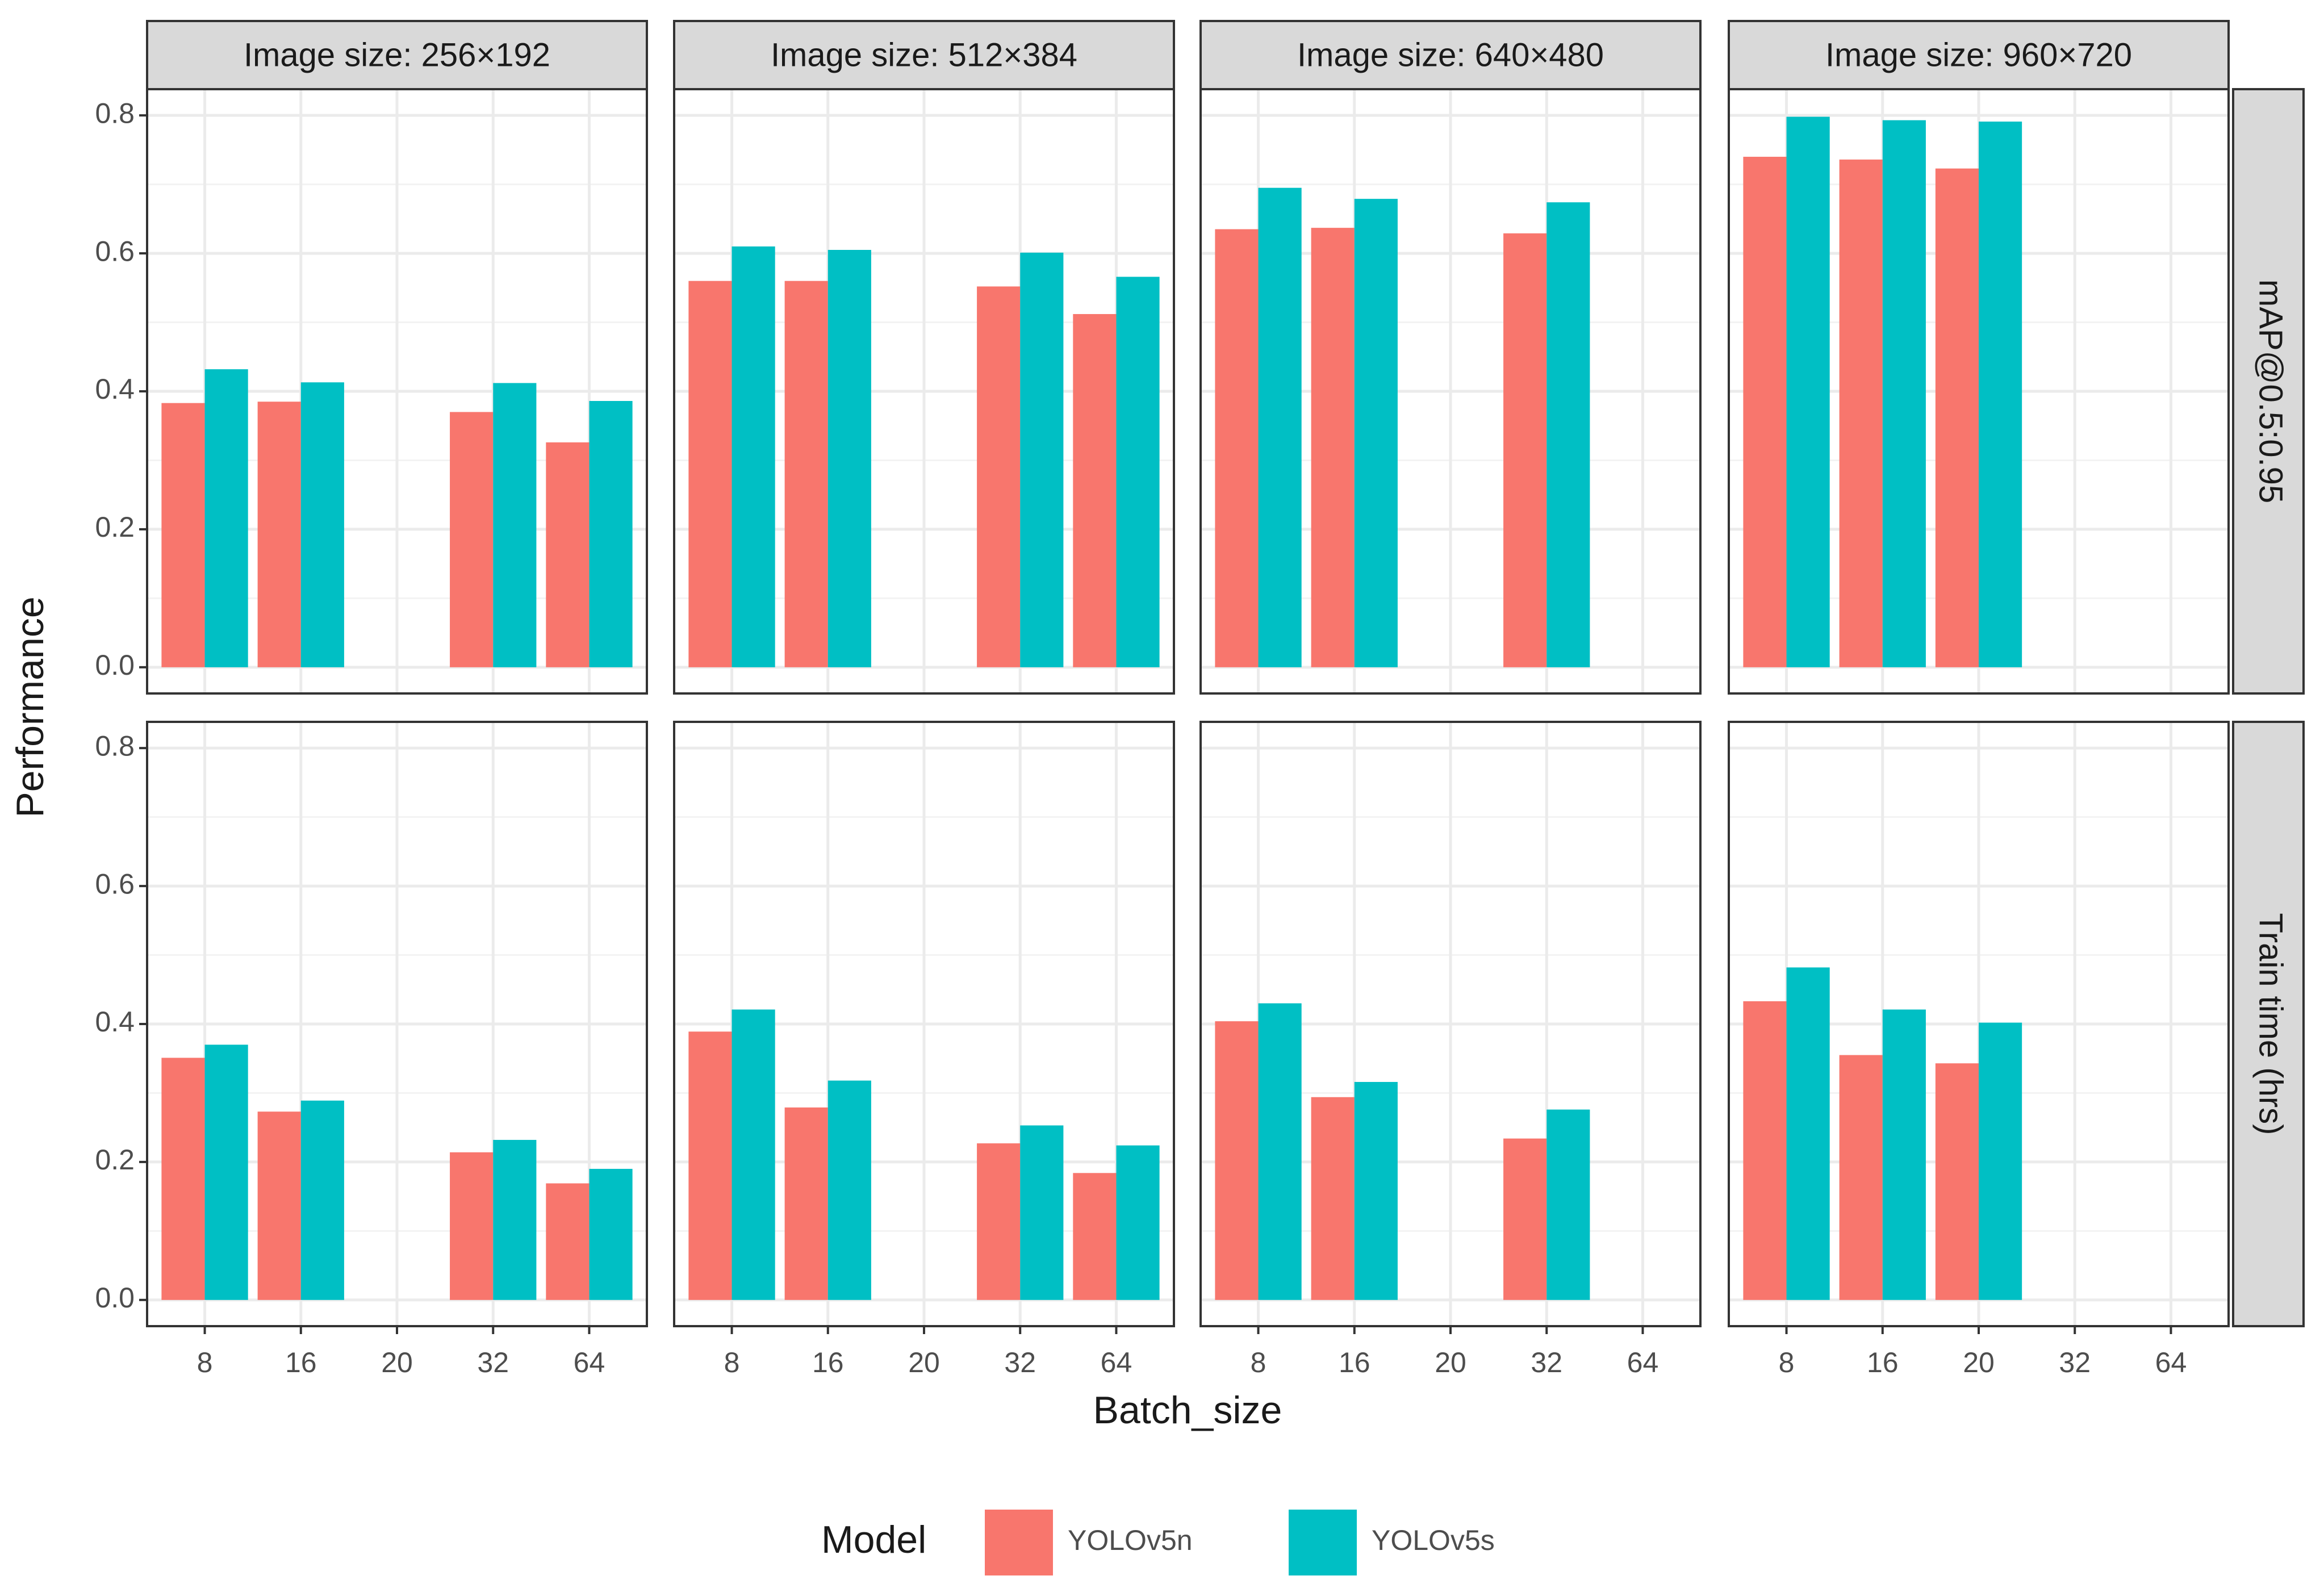 Image resolution: width=2324 pixels, height=1584 pixels. I want to click on legend-title: Model, so click(874, 1539).